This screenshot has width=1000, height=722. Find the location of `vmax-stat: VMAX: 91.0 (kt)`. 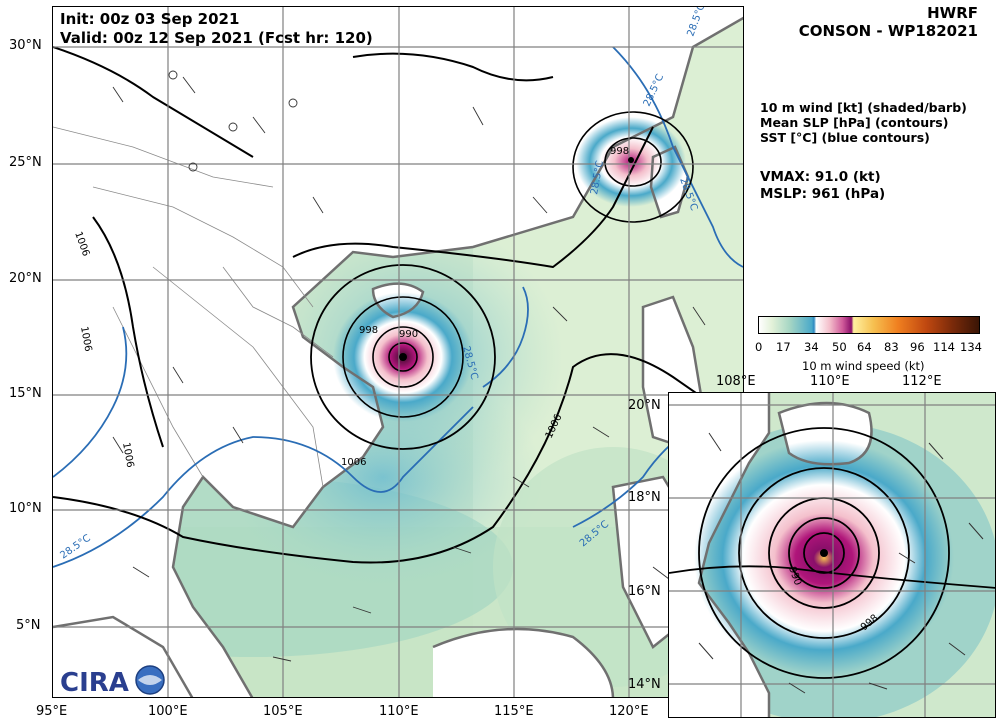

vmax-stat: VMAX: 91.0 (kt) is located at coordinates (820, 177).